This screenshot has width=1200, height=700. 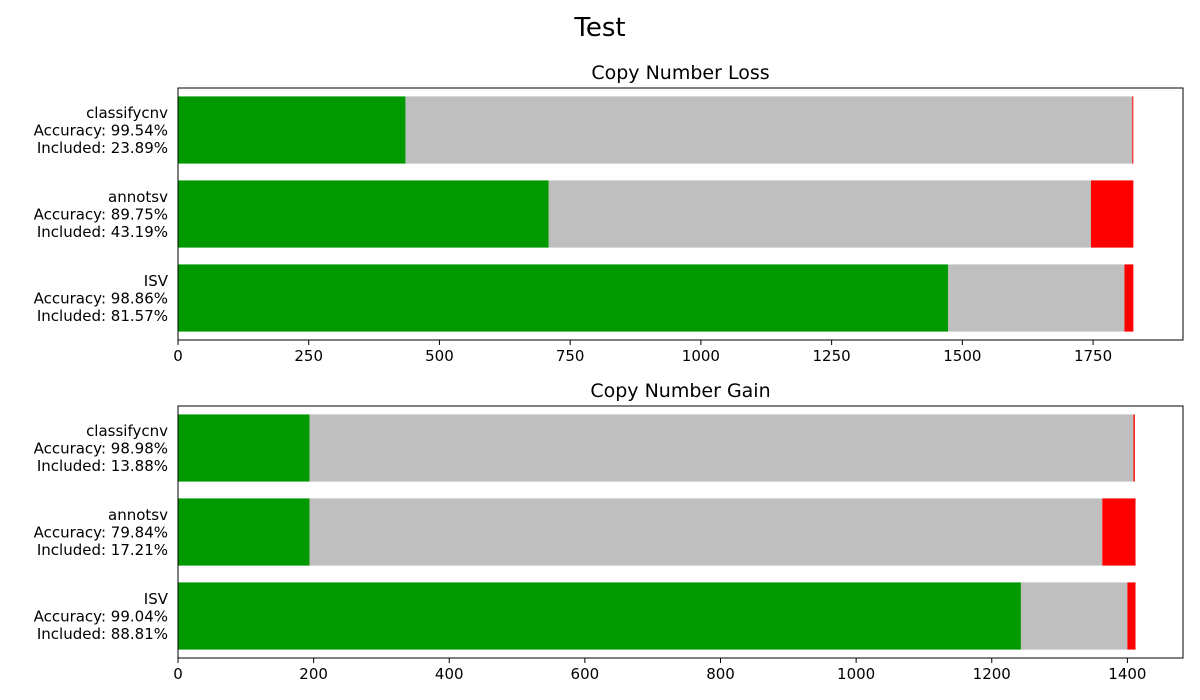 What do you see at coordinates (585, 674) in the screenshot?
I see `x-tick-label: 600` at bounding box center [585, 674].